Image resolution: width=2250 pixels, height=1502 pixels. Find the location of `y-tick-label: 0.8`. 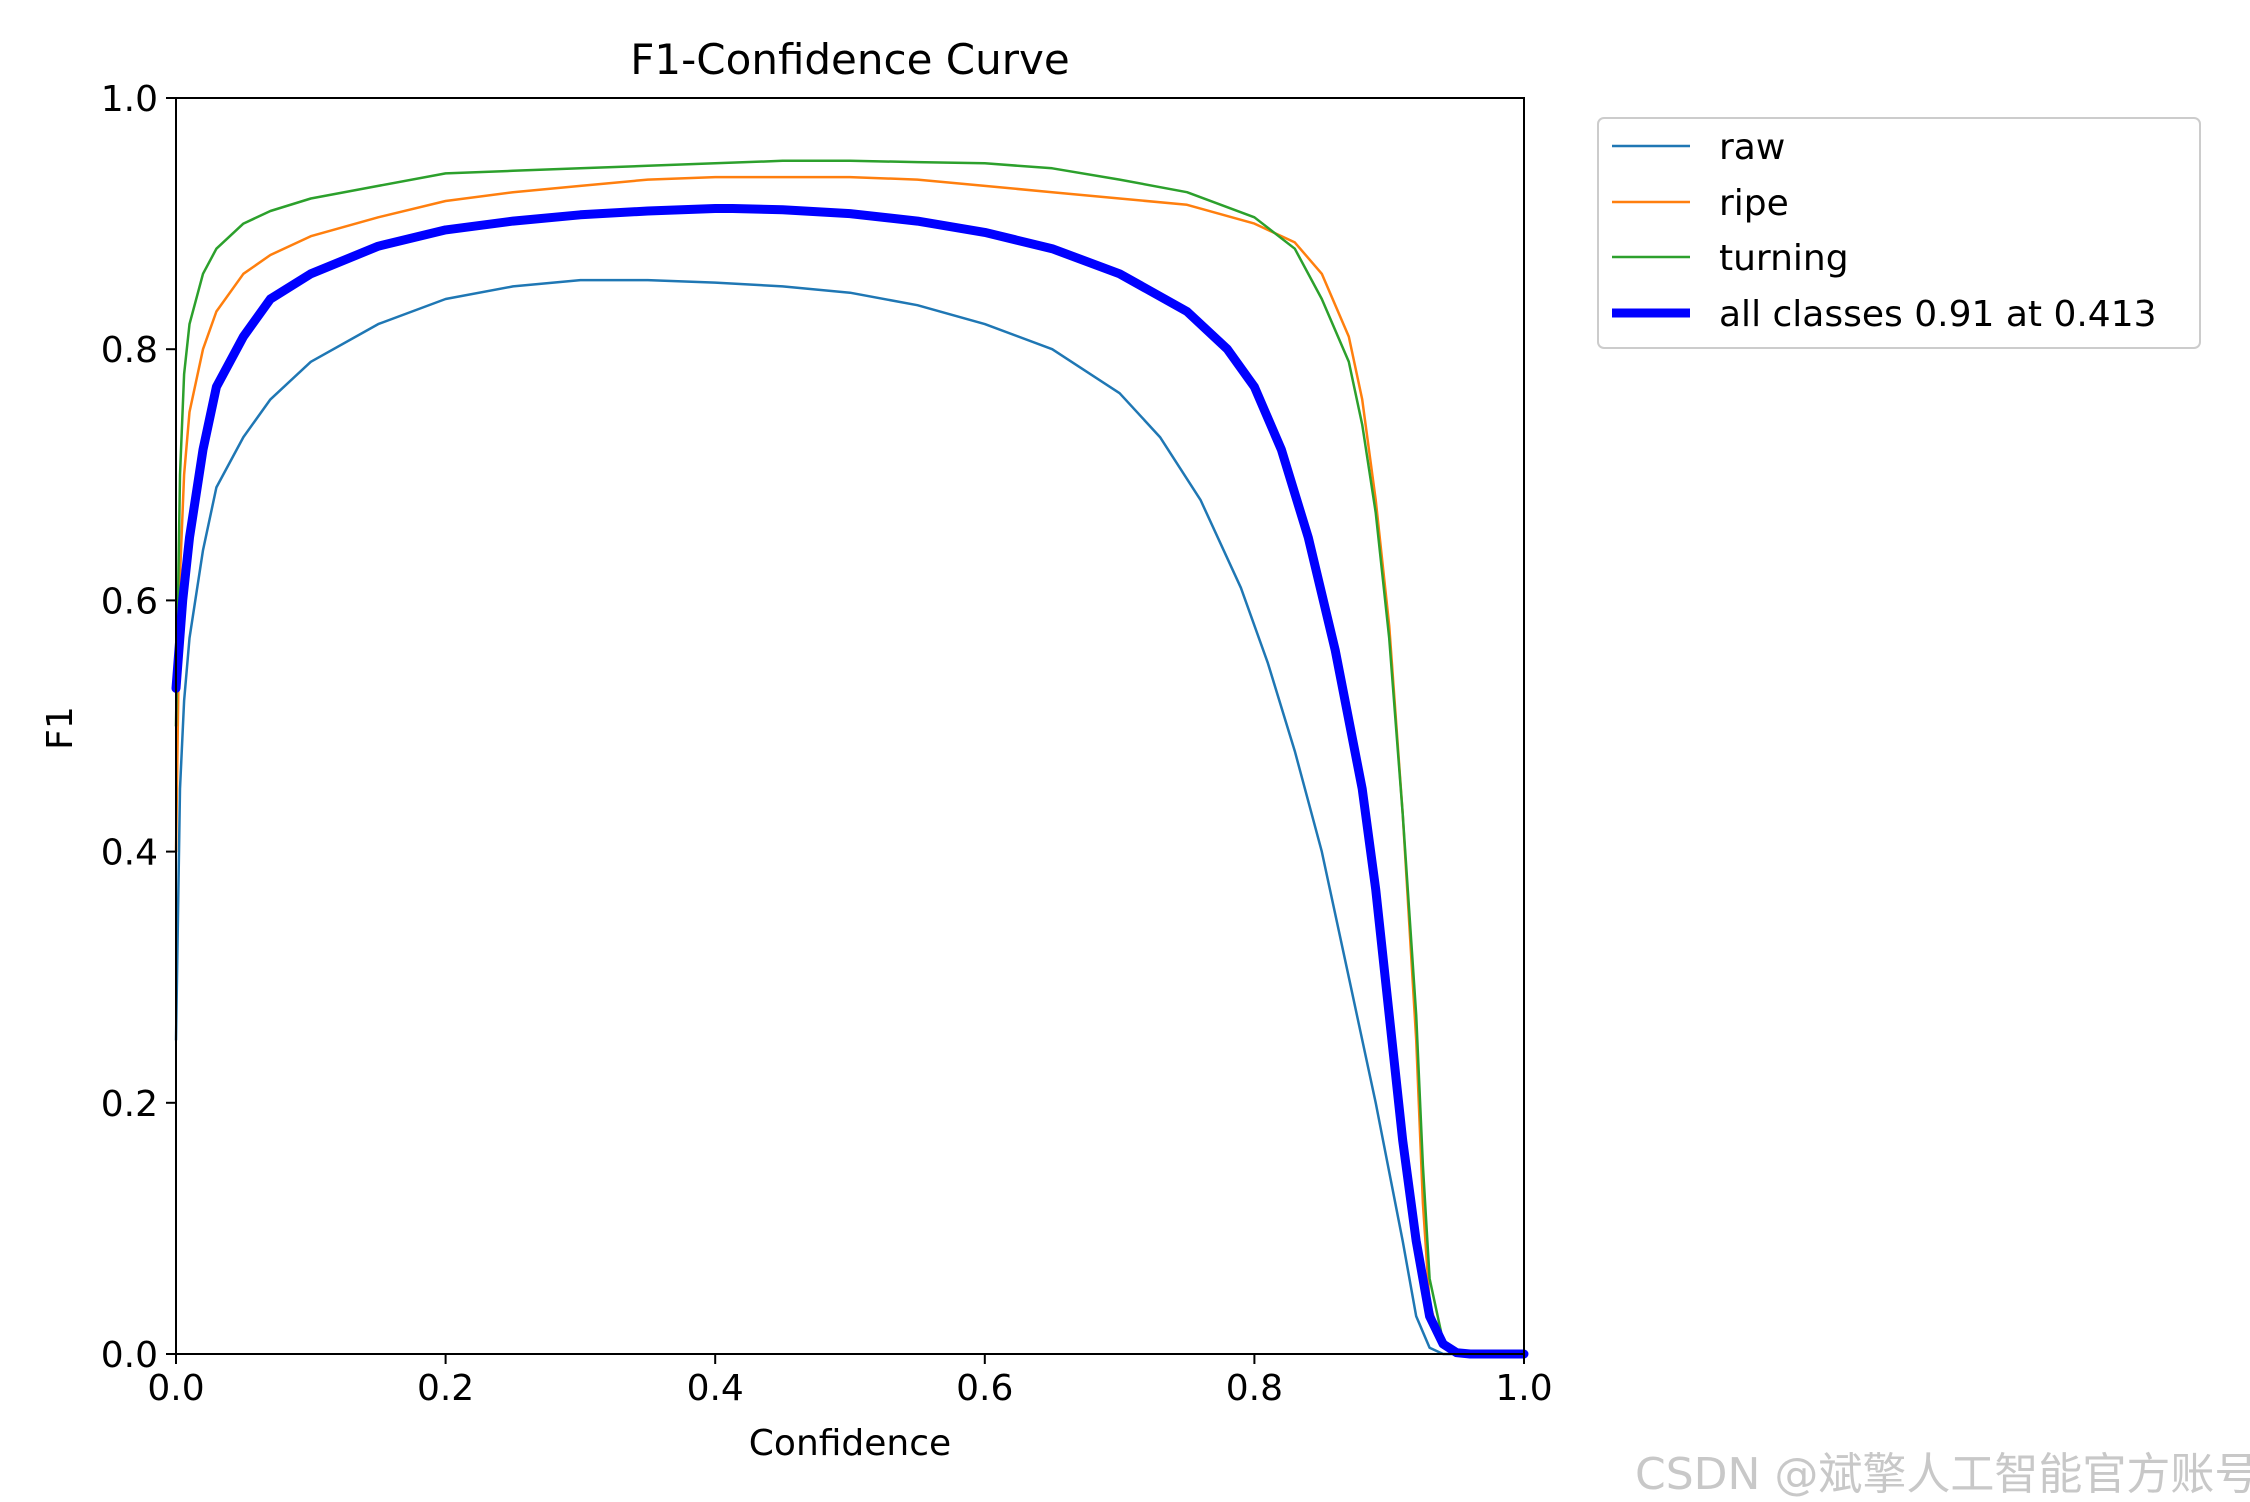

y-tick-label: 0.8 is located at coordinates (129, 350).